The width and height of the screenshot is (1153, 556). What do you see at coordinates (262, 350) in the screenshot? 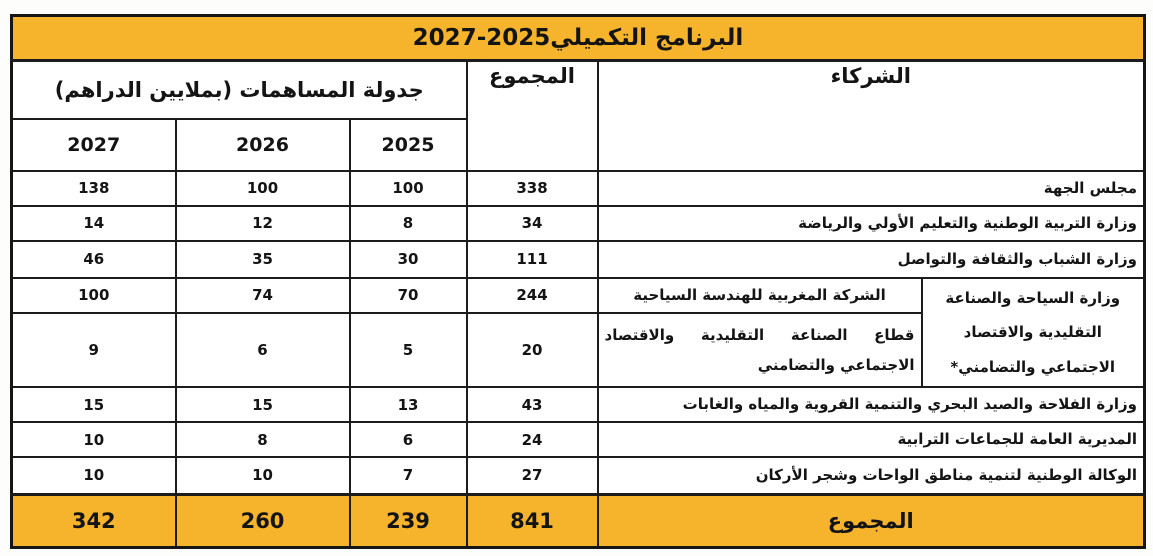
I see `value-2026: 6` at bounding box center [262, 350].